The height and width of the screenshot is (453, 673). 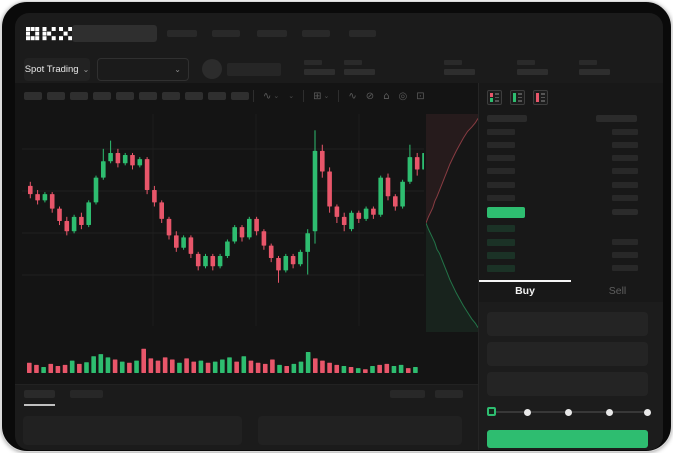 I want to click on bottom-tab-2-skeleton, so click(x=86, y=394).